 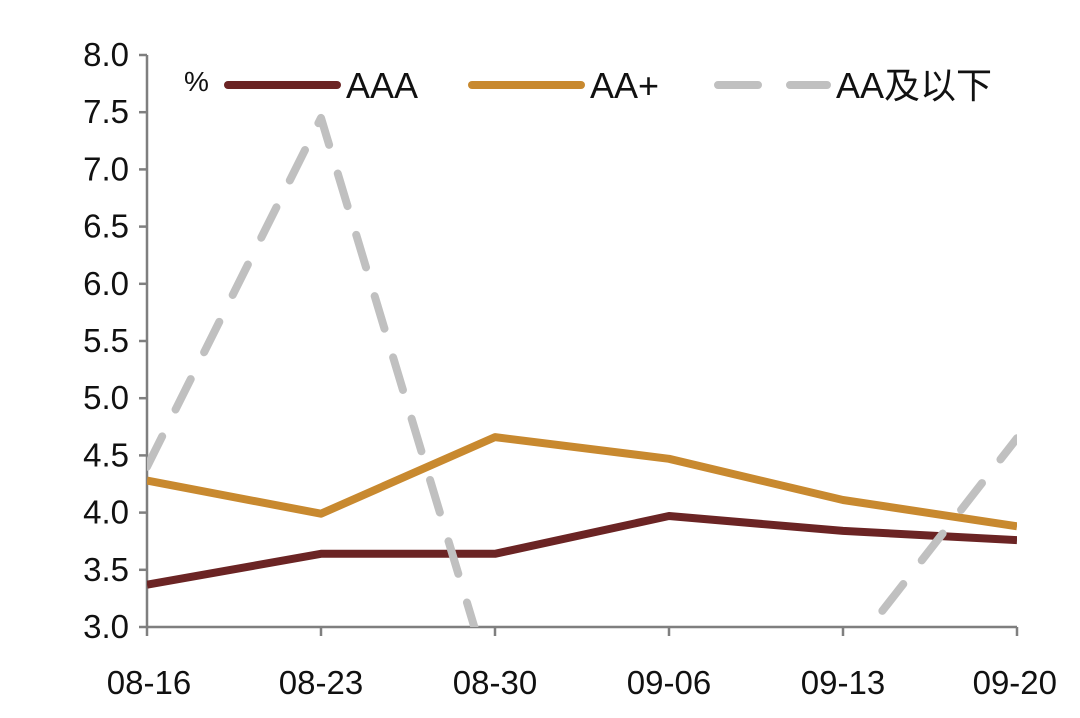 What do you see at coordinates (106, 569) in the screenshot?
I see `y-tick-label: 3.5` at bounding box center [106, 569].